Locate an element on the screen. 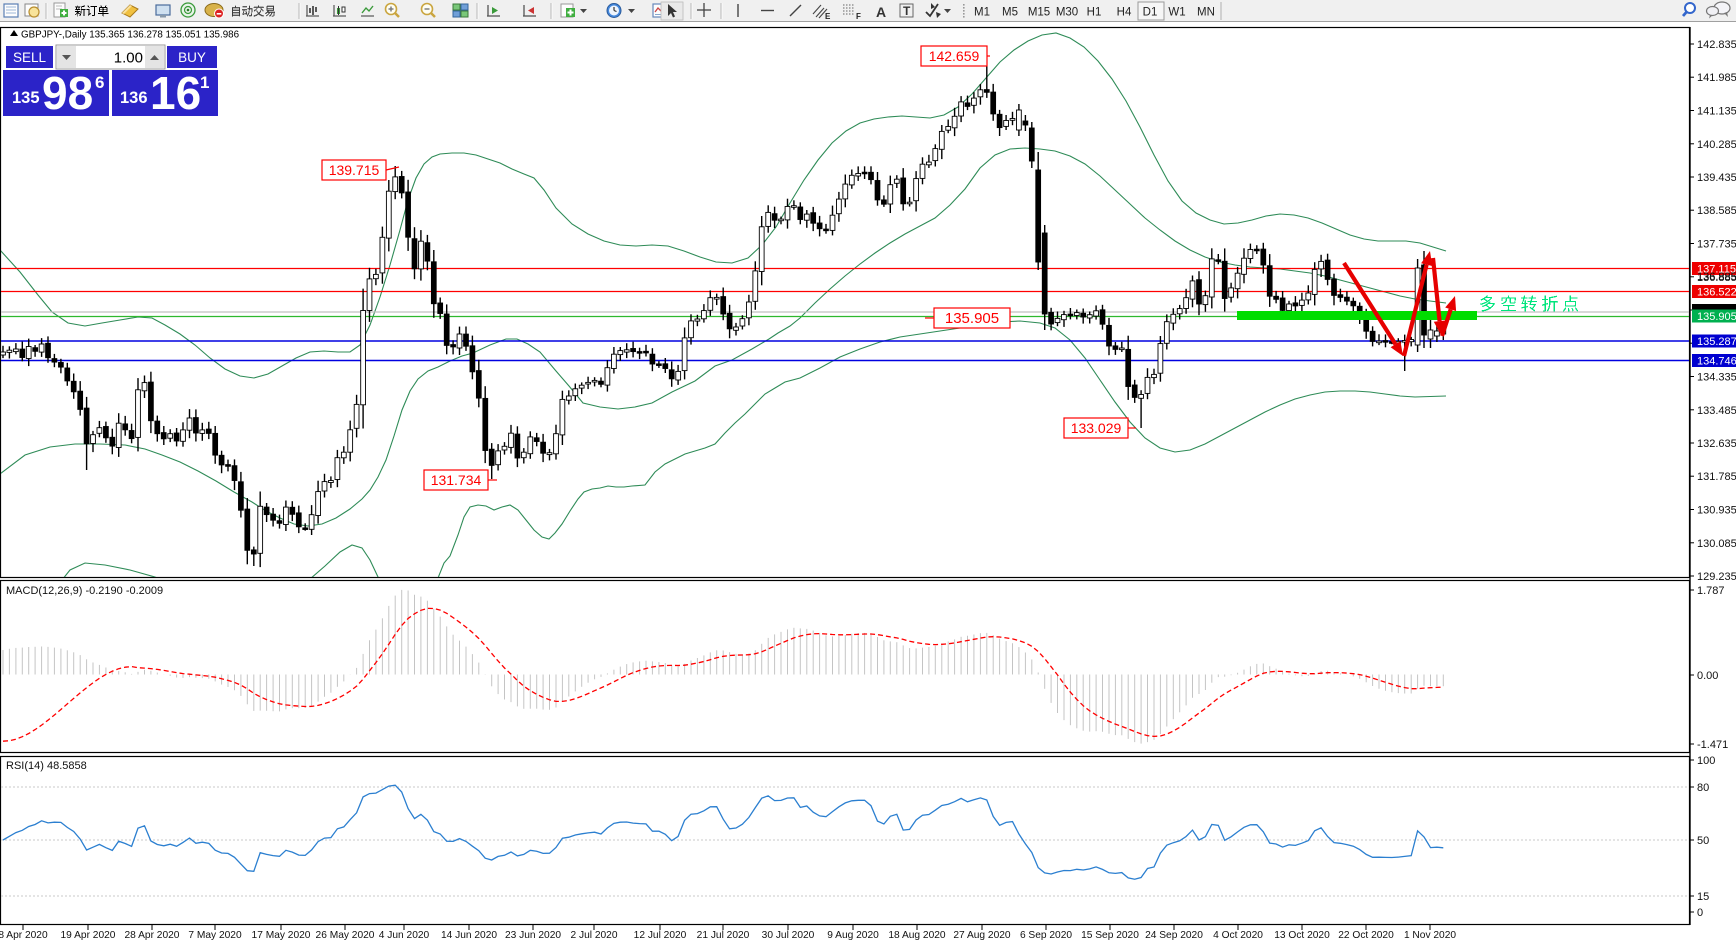 This screenshot has width=1736, height=943. svg-text: M30 is located at coordinates (1067, 13).